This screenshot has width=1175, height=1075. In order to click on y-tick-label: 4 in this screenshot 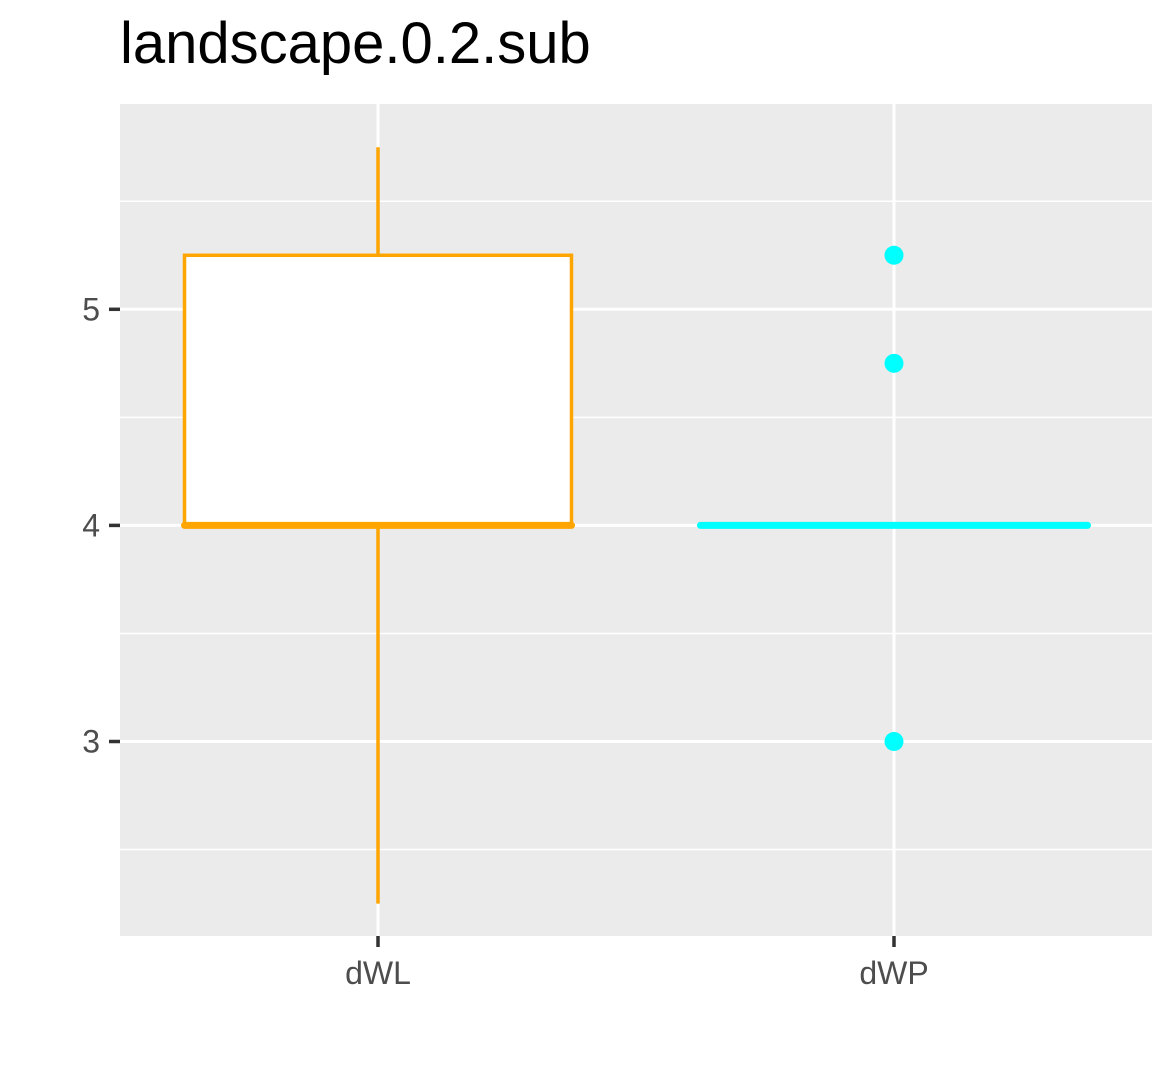, I will do `click(91, 525)`.